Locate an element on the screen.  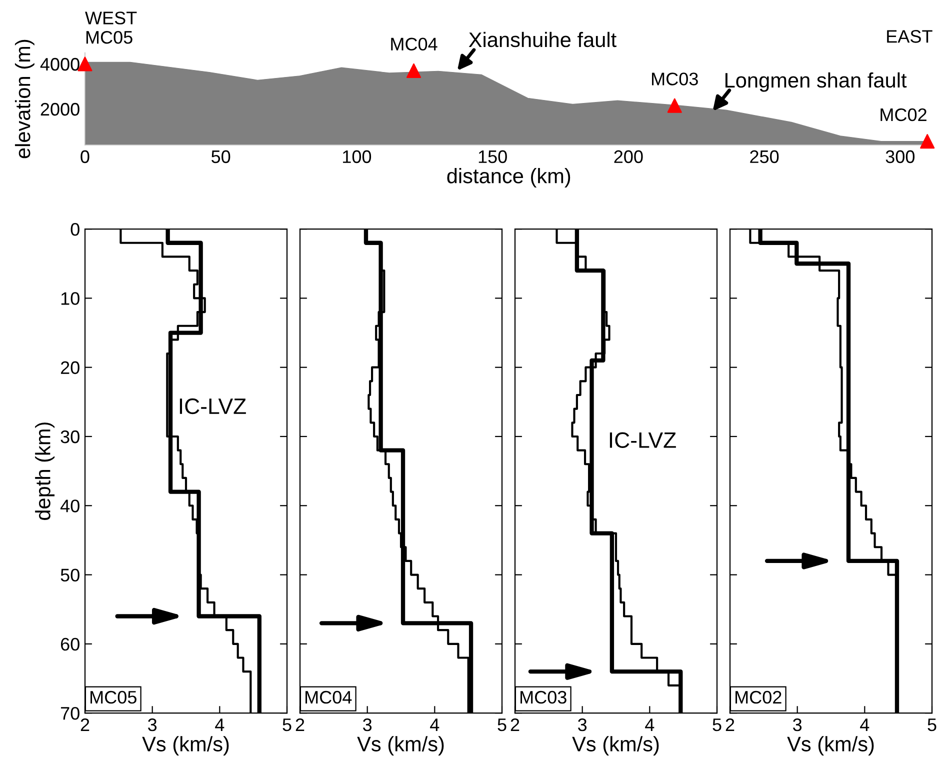
annotation: Longmen shan fault is located at coordinates (816, 82).